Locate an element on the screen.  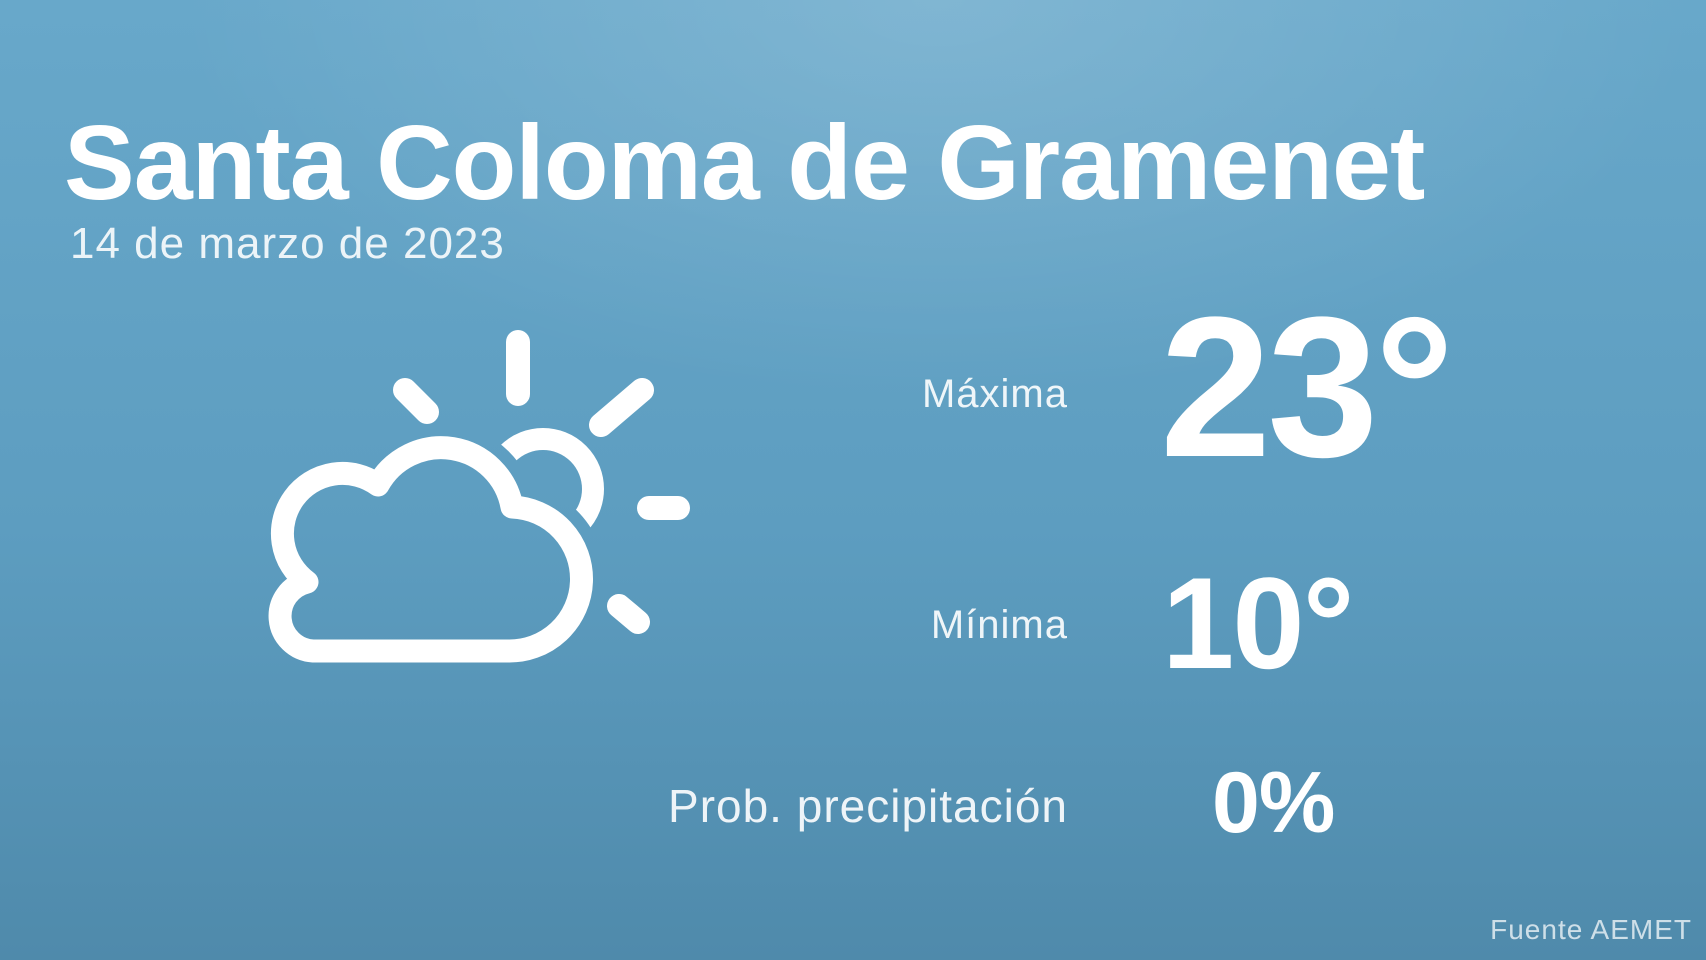
min-temp-label: Mínima is located at coordinates (999, 625).